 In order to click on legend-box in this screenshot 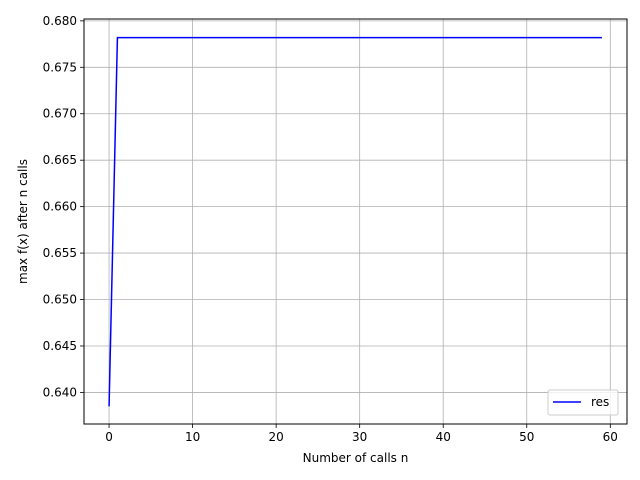, I will do `click(583, 402)`.